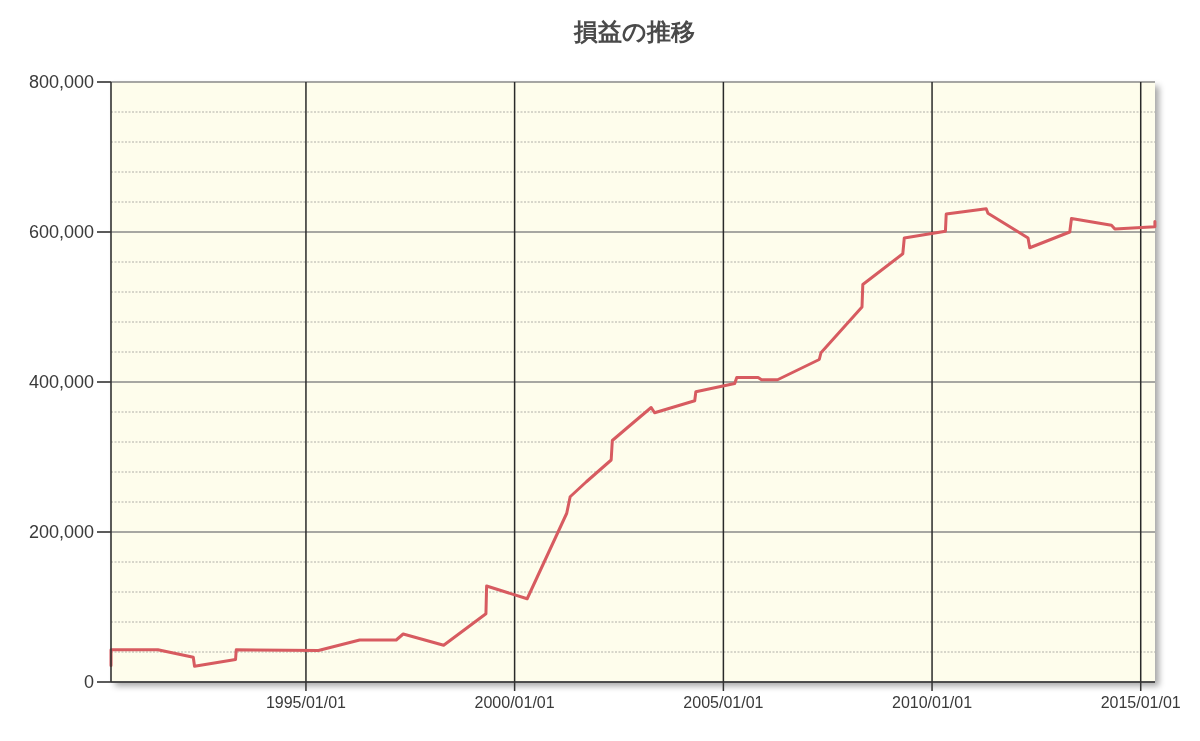 The width and height of the screenshot is (1200, 741). Describe the element at coordinates (633, 31) in the screenshot. I see `chart-title: 損益の推移` at that location.